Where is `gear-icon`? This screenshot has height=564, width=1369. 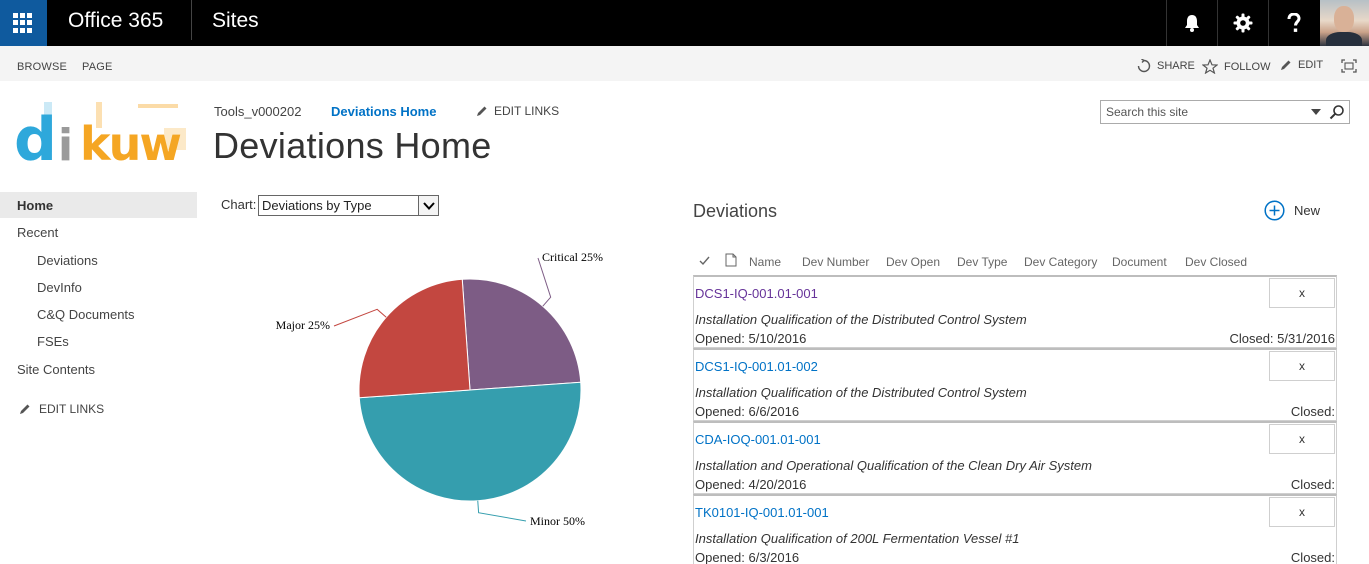 gear-icon is located at coordinates (1243, 23).